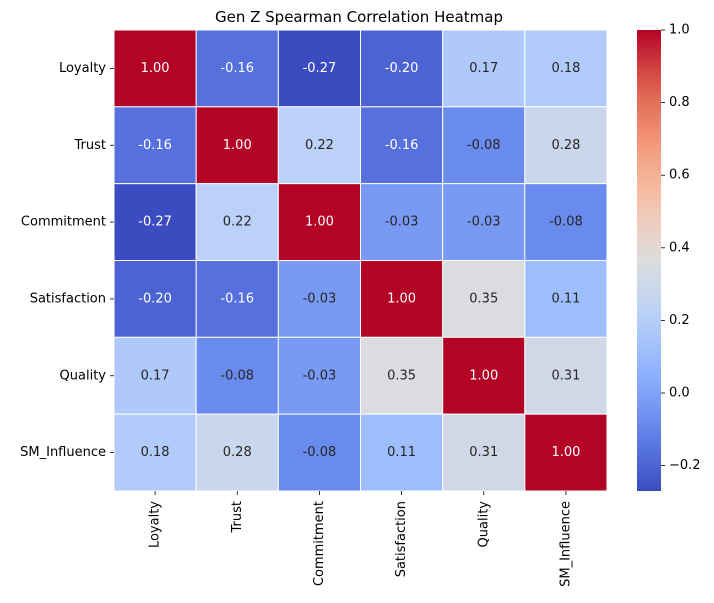 The width and height of the screenshot is (714, 603). I want to click on colorbar-tick-label: 1.0, so click(679, 30).